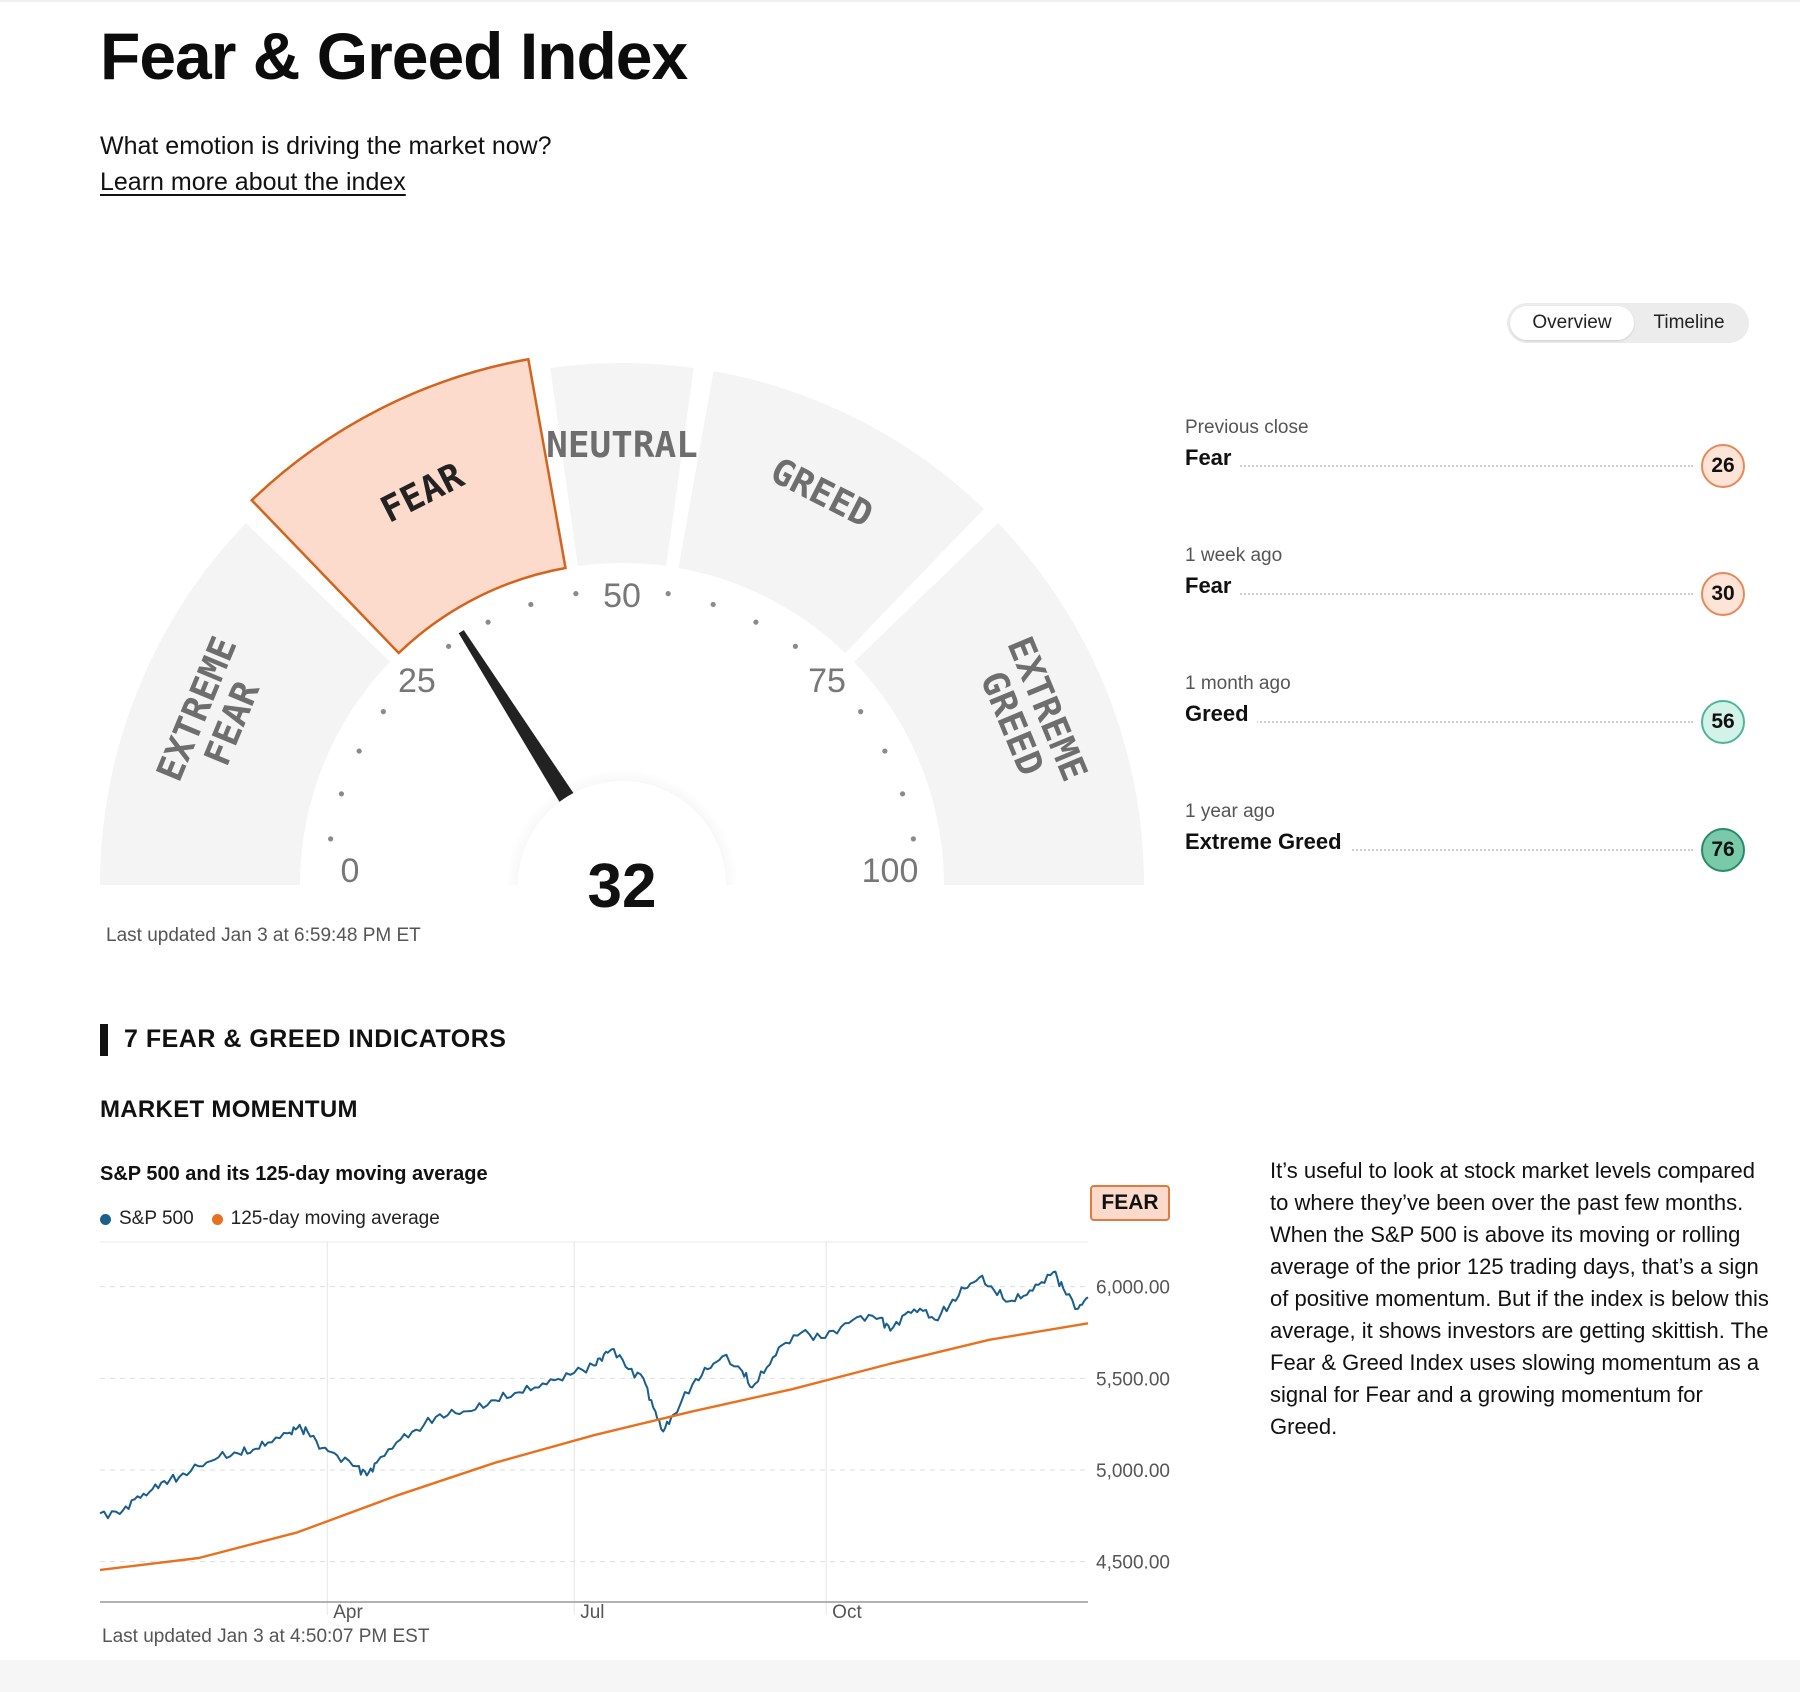  Describe the element at coordinates (999, 704) in the screenshot. I see `gauge-segment-extreme-greed` at that location.